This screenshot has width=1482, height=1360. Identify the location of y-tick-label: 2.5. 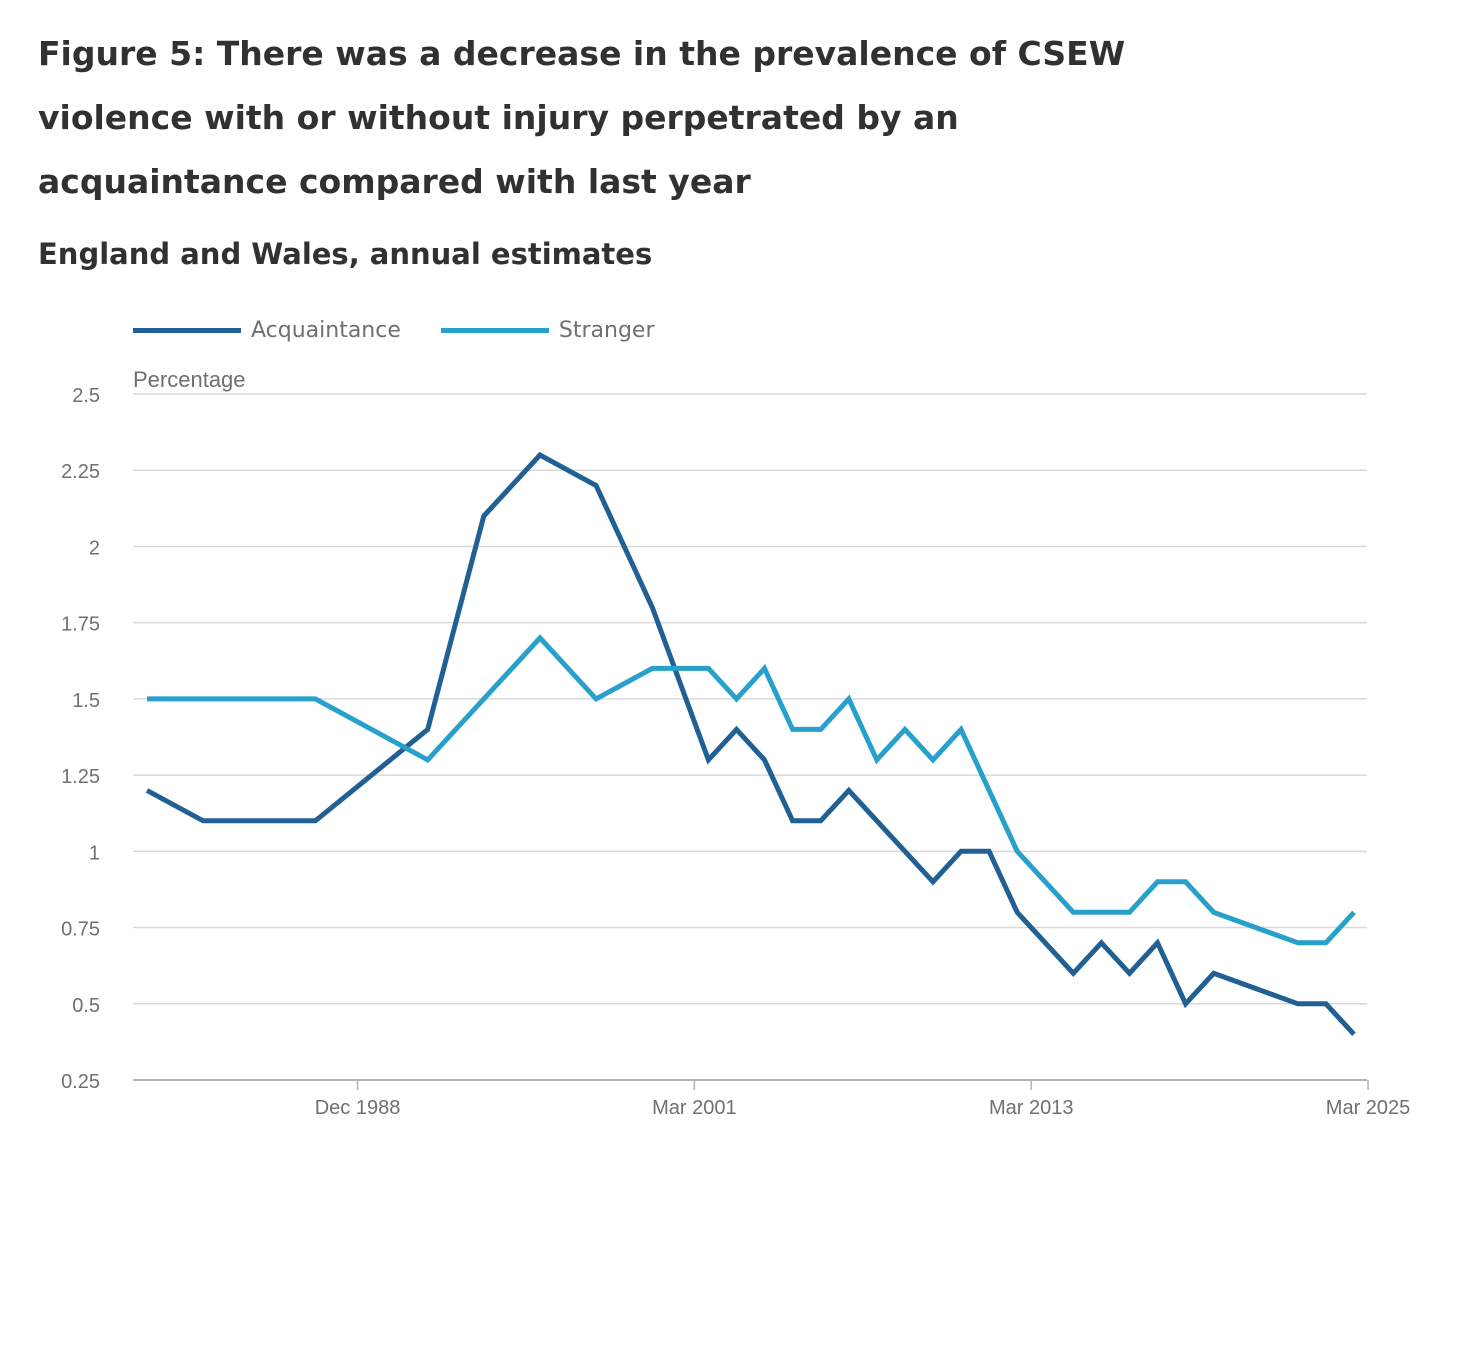
(86, 396).